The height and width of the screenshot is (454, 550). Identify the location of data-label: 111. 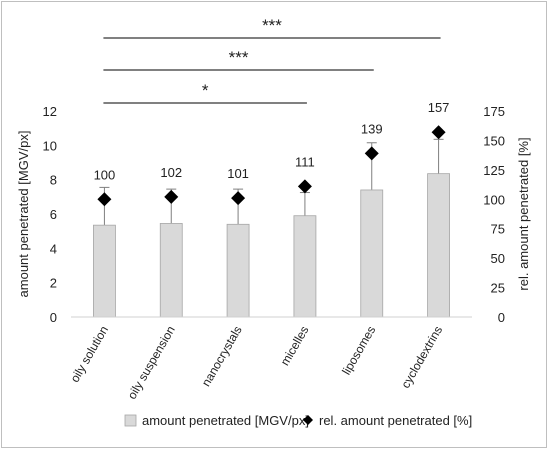
(305, 161).